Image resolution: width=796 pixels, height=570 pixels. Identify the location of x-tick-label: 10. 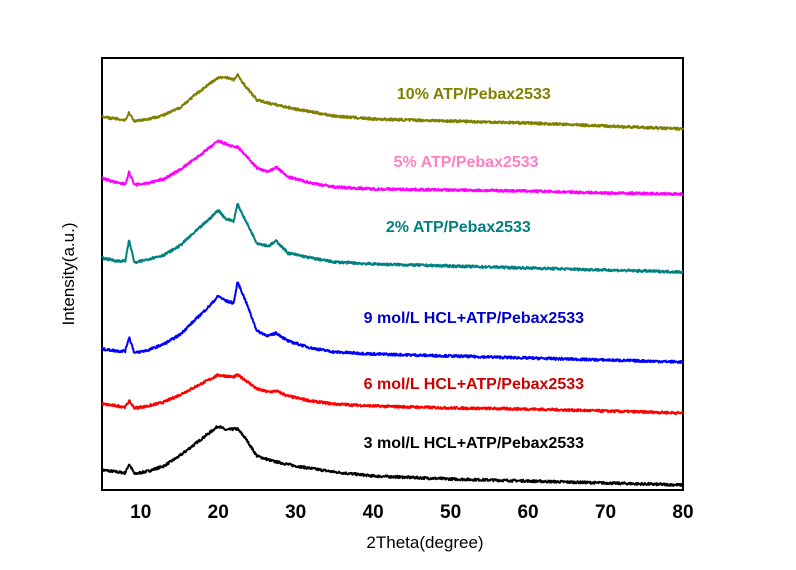
(140, 512).